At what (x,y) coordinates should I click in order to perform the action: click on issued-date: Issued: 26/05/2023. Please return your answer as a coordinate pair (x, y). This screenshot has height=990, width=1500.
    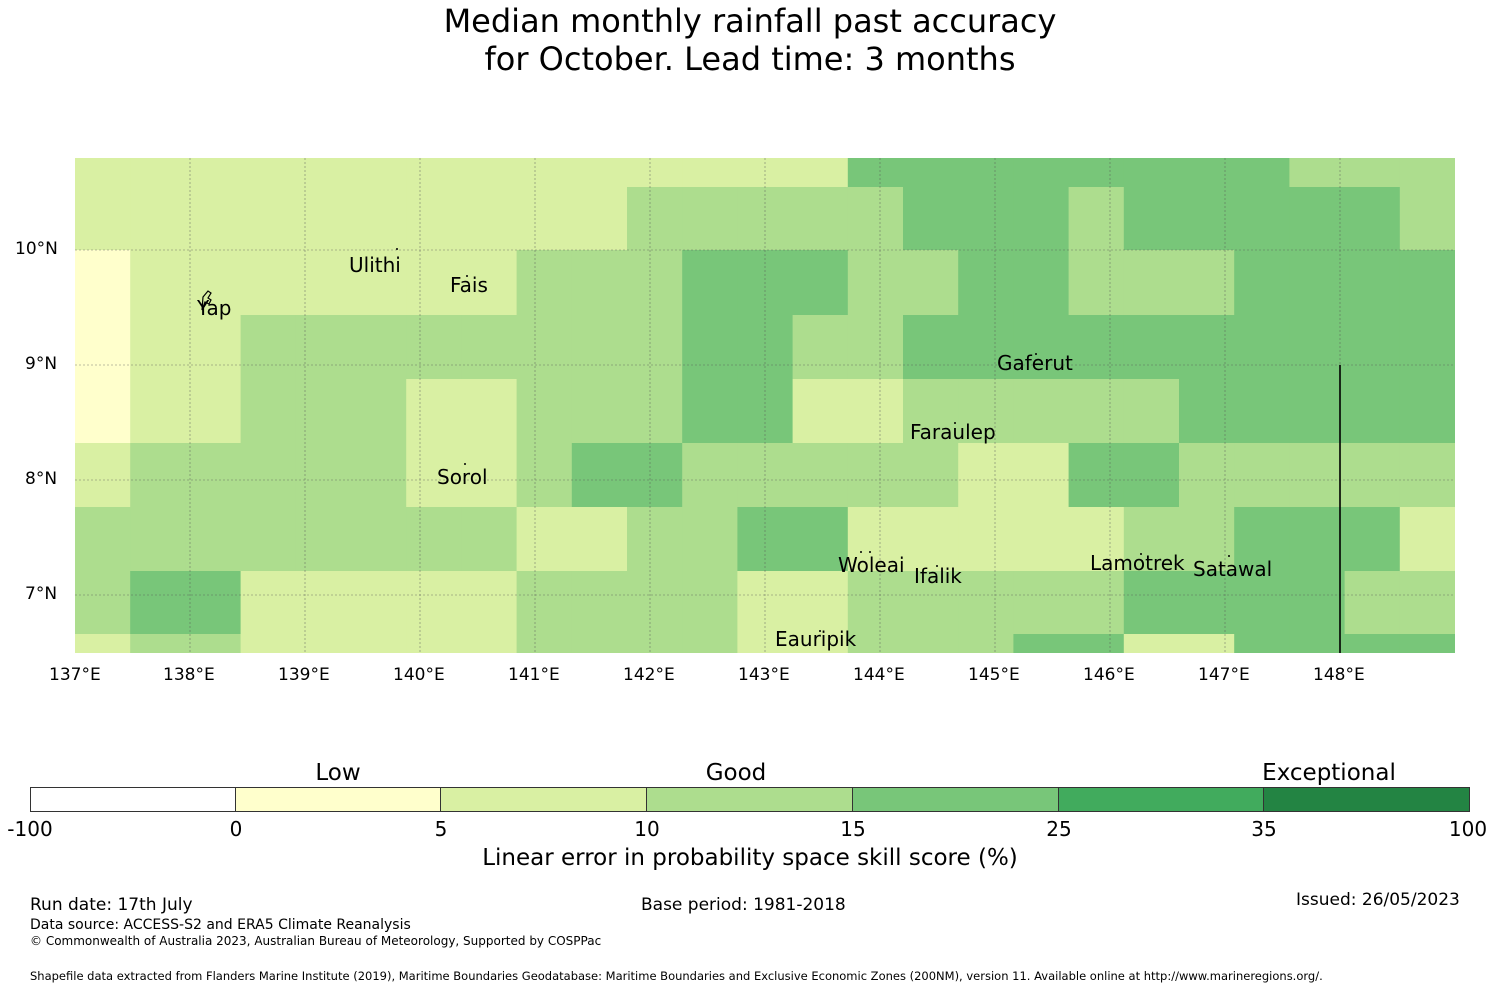
    Looking at the image, I should click on (1378, 900).